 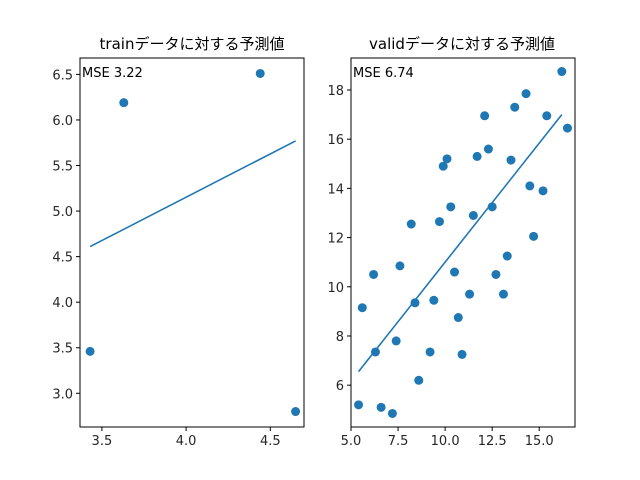 I want to click on train-x-tick-label: 3.5, so click(x=102, y=441).